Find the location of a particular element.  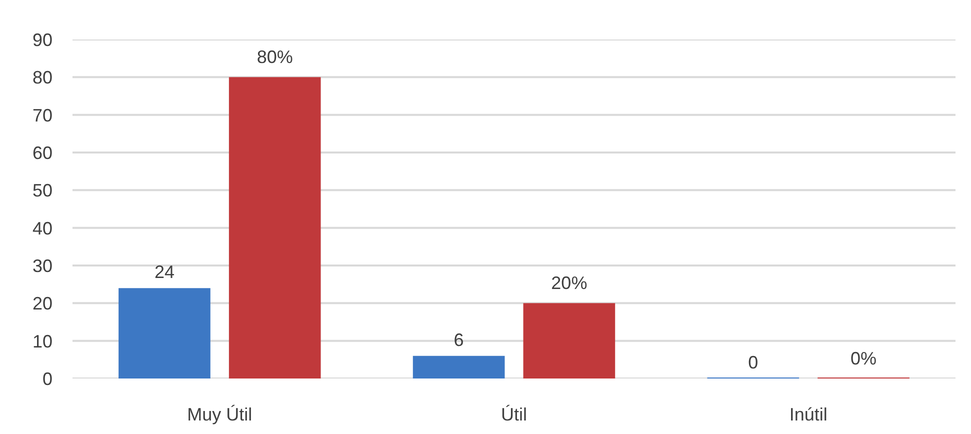

y-tick-label: 90 is located at coordinates (42, 40).